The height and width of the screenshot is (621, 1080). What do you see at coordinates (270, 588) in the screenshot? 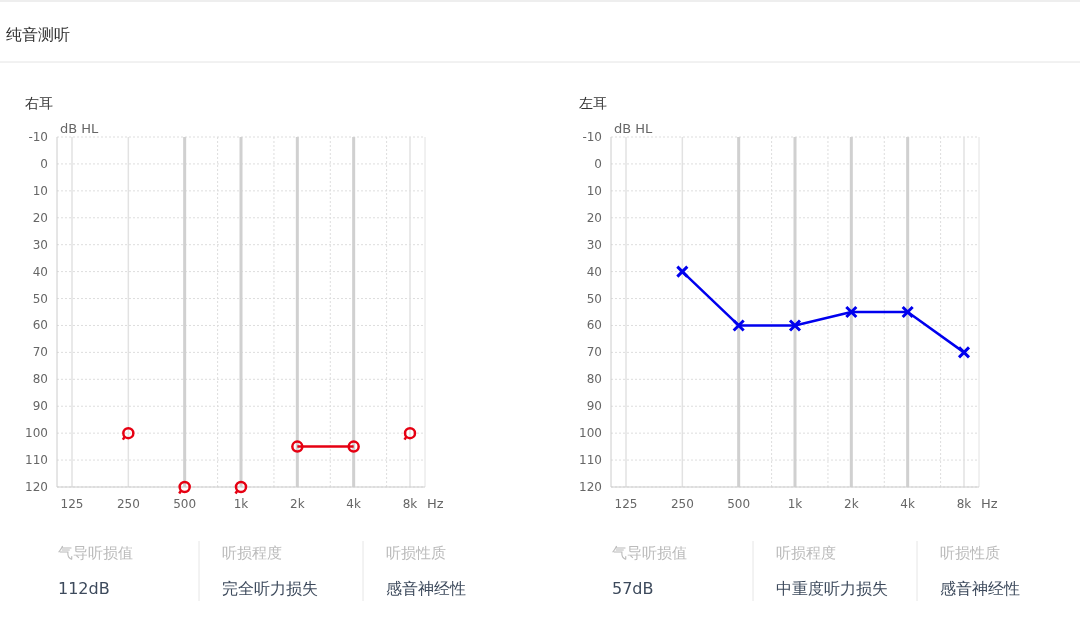
I see `text: 完全听力损失` at bounding box center [270, 588].